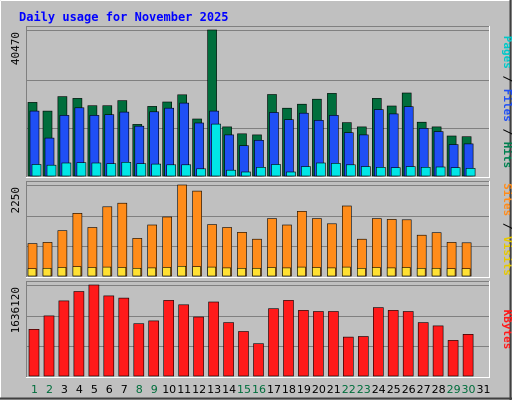 Image resolution: width=512 pixels, height=400 pixels. Describe the element at coordinates (64, 389) in the screenshot. I see `x-tick-label-day-3: 3` at that location.